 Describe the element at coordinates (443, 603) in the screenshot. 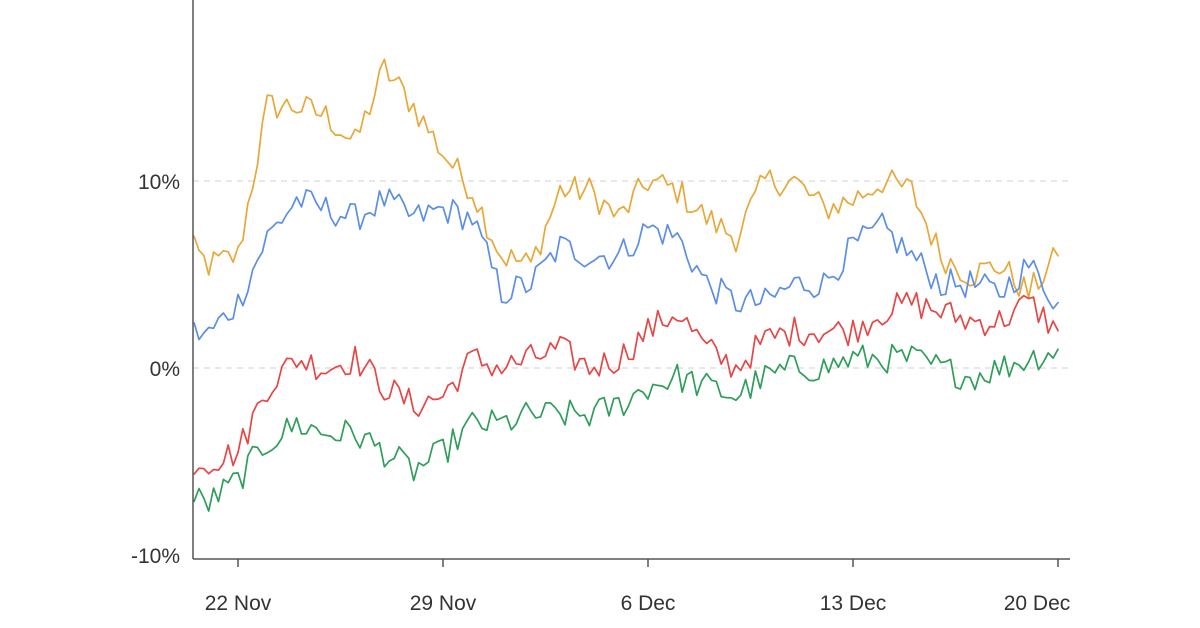

I see `x-tick-label-29-nov: 29 Nov` at that location.